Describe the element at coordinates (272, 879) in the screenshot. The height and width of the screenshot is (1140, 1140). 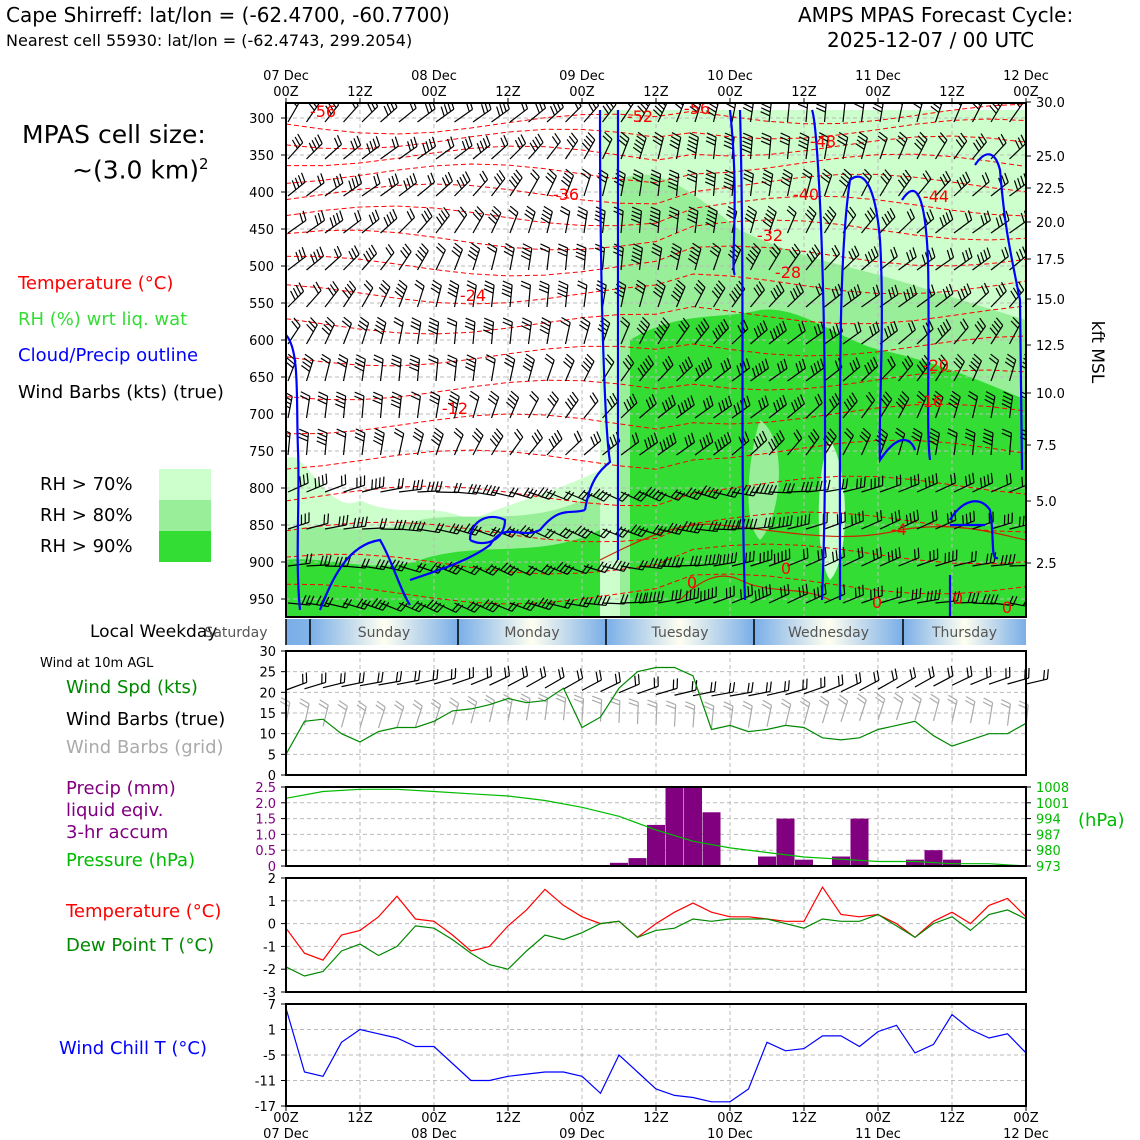
I see `y-tick-label: 2` at that location.